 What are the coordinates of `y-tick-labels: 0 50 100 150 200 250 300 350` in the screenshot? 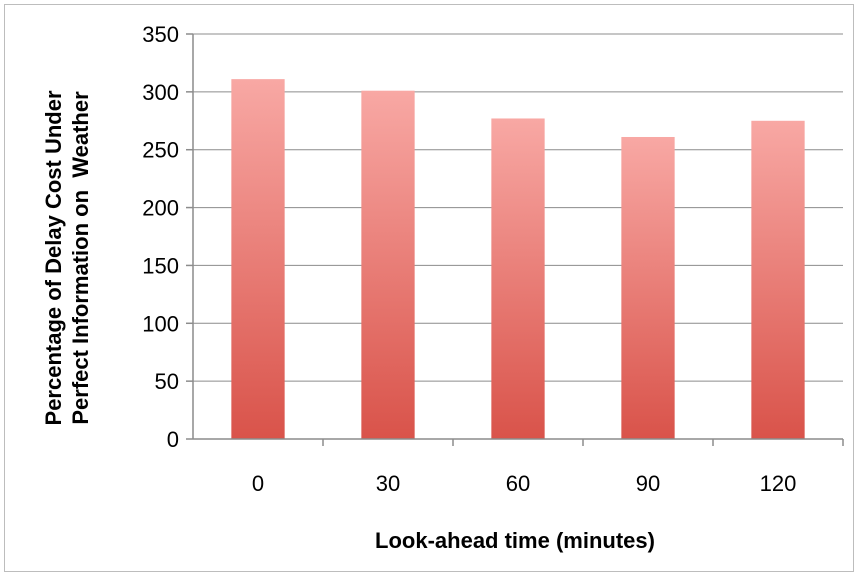 It's located at (167, 237).